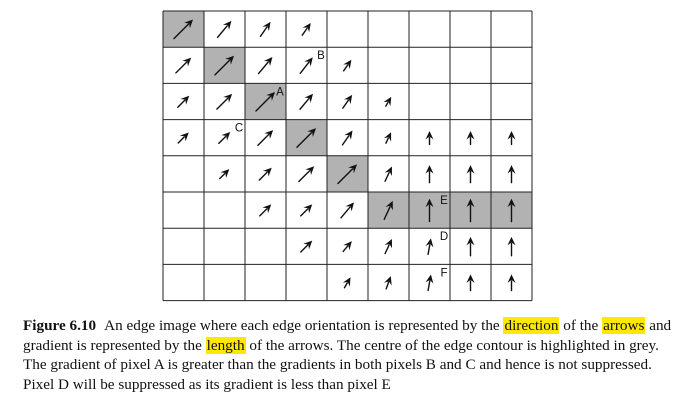  I want to click on pixel-label: C, so click(239, 129).